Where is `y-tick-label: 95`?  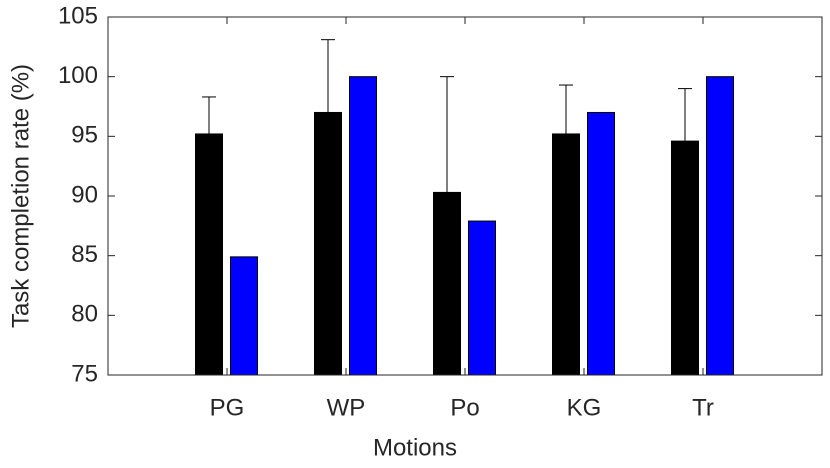 y-tick-label: 95 is located at coordinates (84, 135).